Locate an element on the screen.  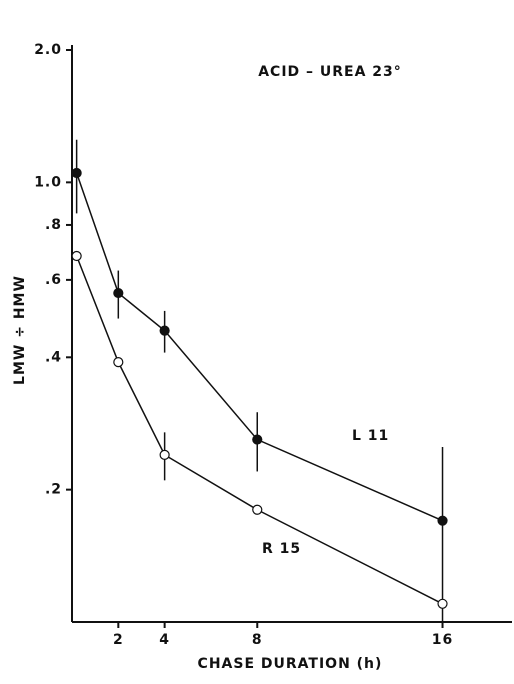
x-tick-label: 8 is located at coordinates (257, 640).